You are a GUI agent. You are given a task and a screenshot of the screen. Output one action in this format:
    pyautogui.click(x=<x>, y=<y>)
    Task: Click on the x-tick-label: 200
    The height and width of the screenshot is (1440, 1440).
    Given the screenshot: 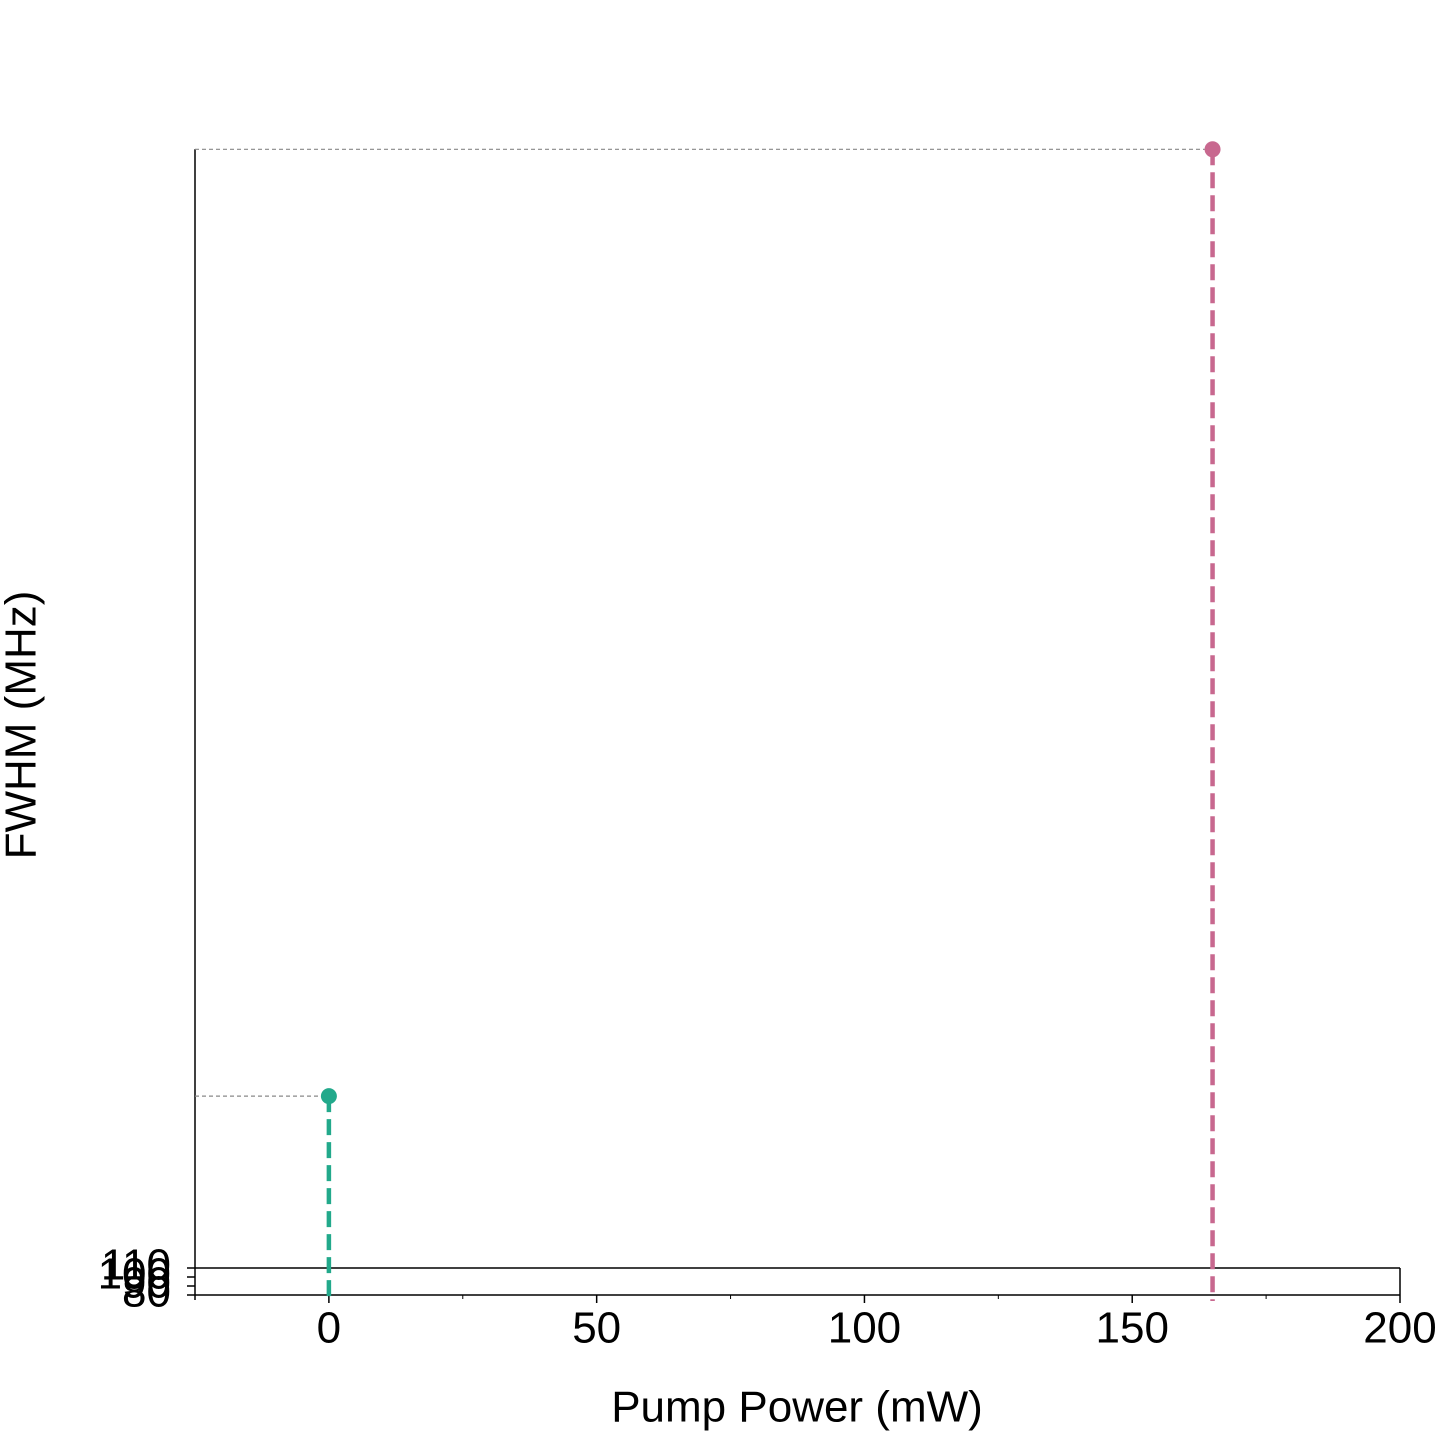 What is the action you would take?
    pyautogui.click(x=1399, y=1328)
    